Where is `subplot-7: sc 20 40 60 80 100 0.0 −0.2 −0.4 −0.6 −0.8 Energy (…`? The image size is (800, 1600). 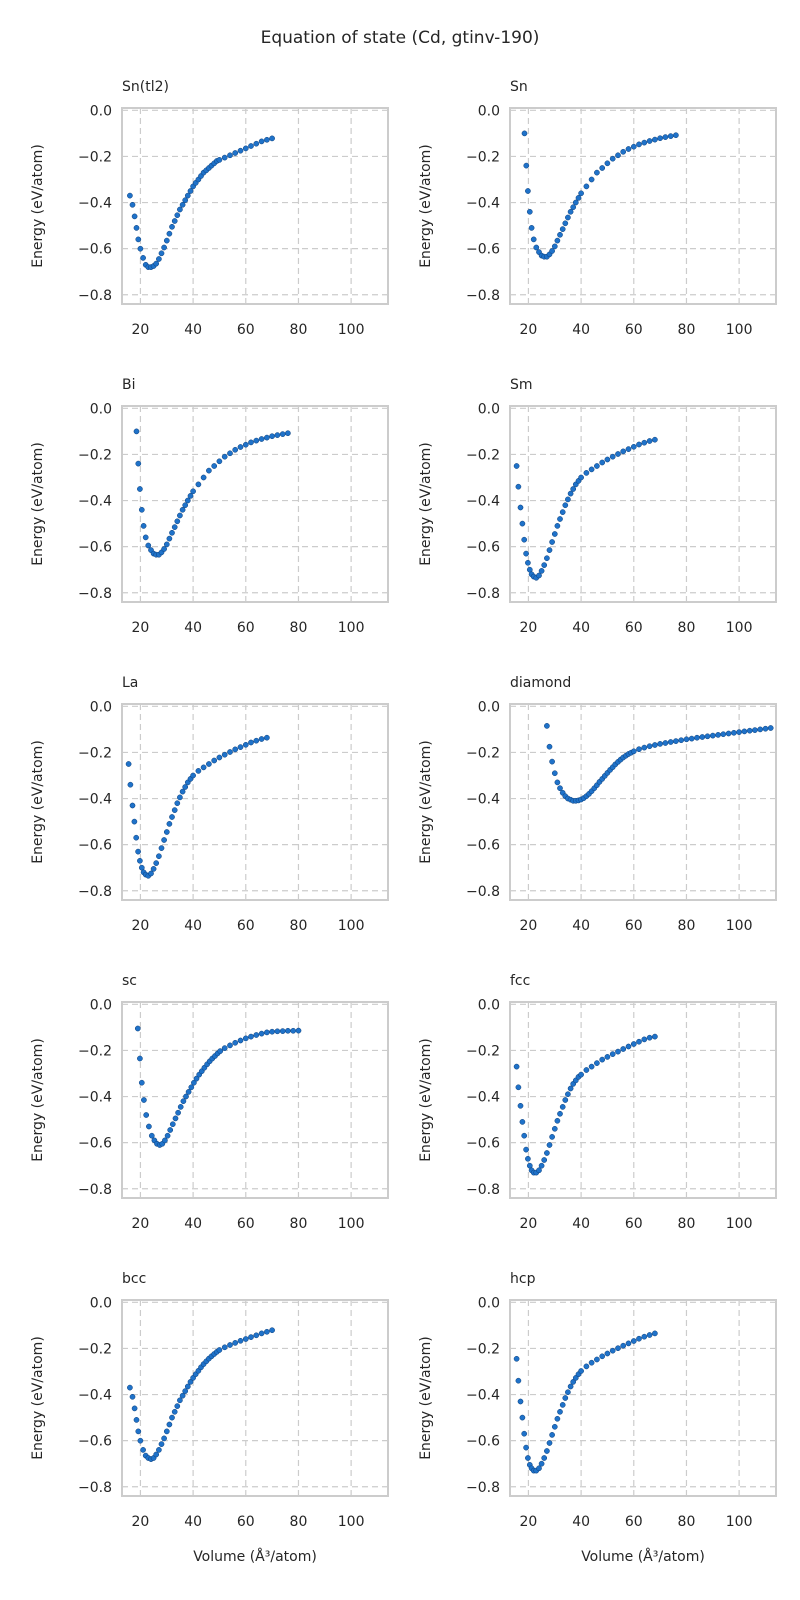
subplot-7: sc 20 40 60 80 100 0.0 −0.2 −0.4 −0.6 −0.8 Energy (… is located at coordinates (209, 1102).